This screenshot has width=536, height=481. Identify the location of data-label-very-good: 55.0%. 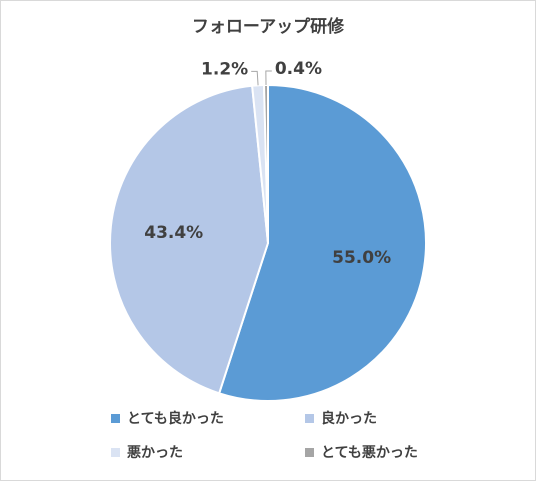
(361, 258).